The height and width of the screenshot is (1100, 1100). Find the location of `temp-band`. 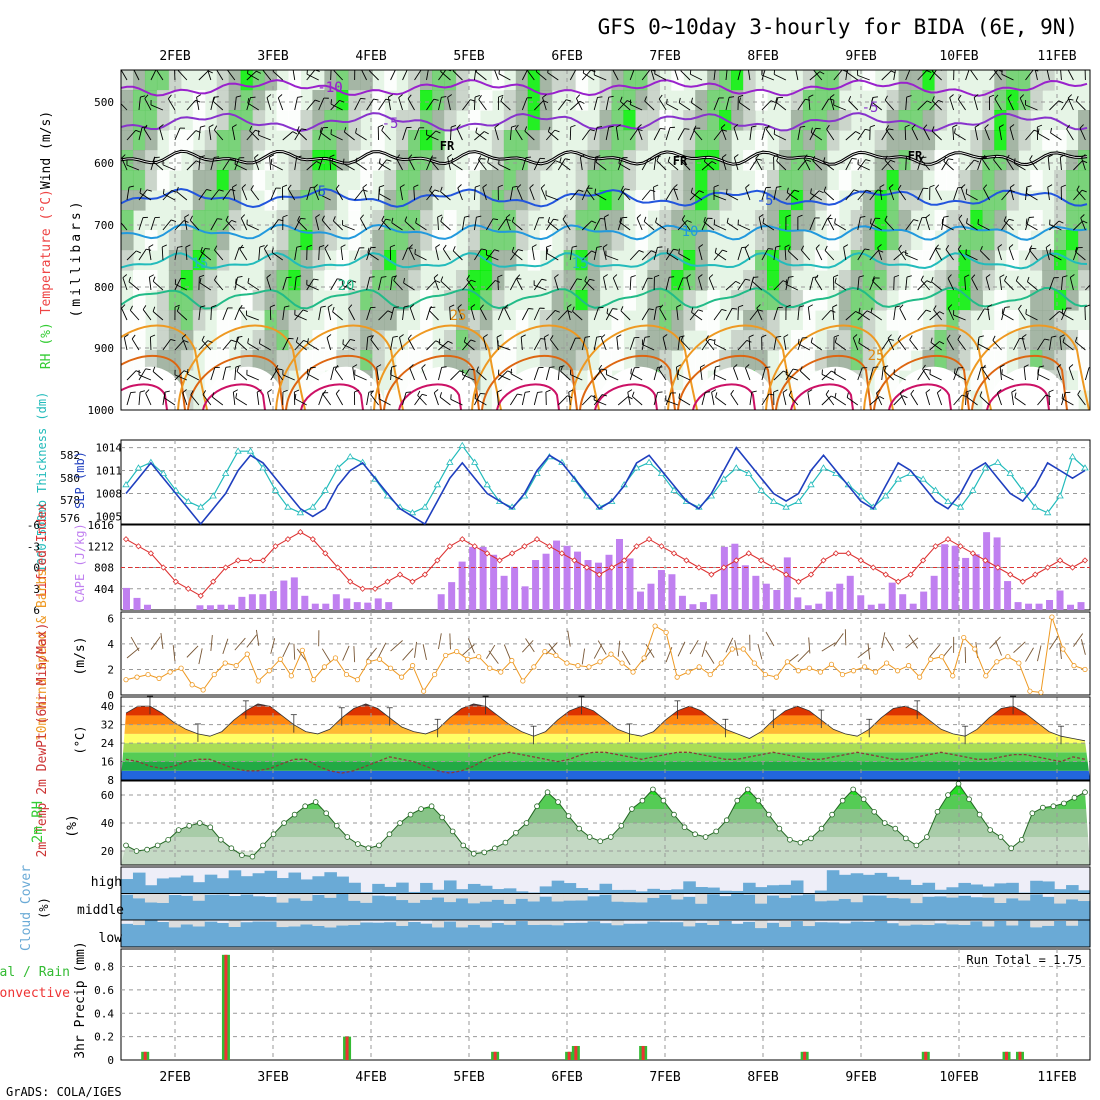

temp-band is located at coordinates (605, 766).